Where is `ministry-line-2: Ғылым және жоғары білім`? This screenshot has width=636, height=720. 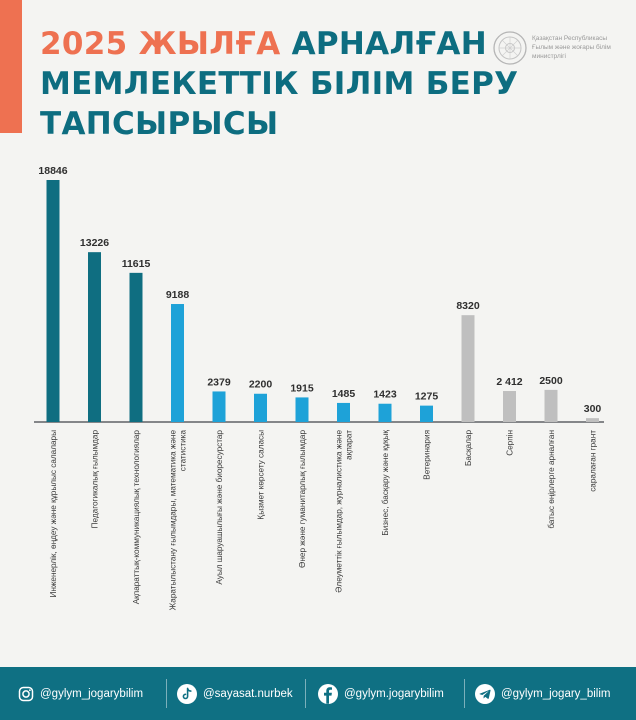
ministry-line-2: Ғылым және жоғары білім is located at coordinates (571, 47).